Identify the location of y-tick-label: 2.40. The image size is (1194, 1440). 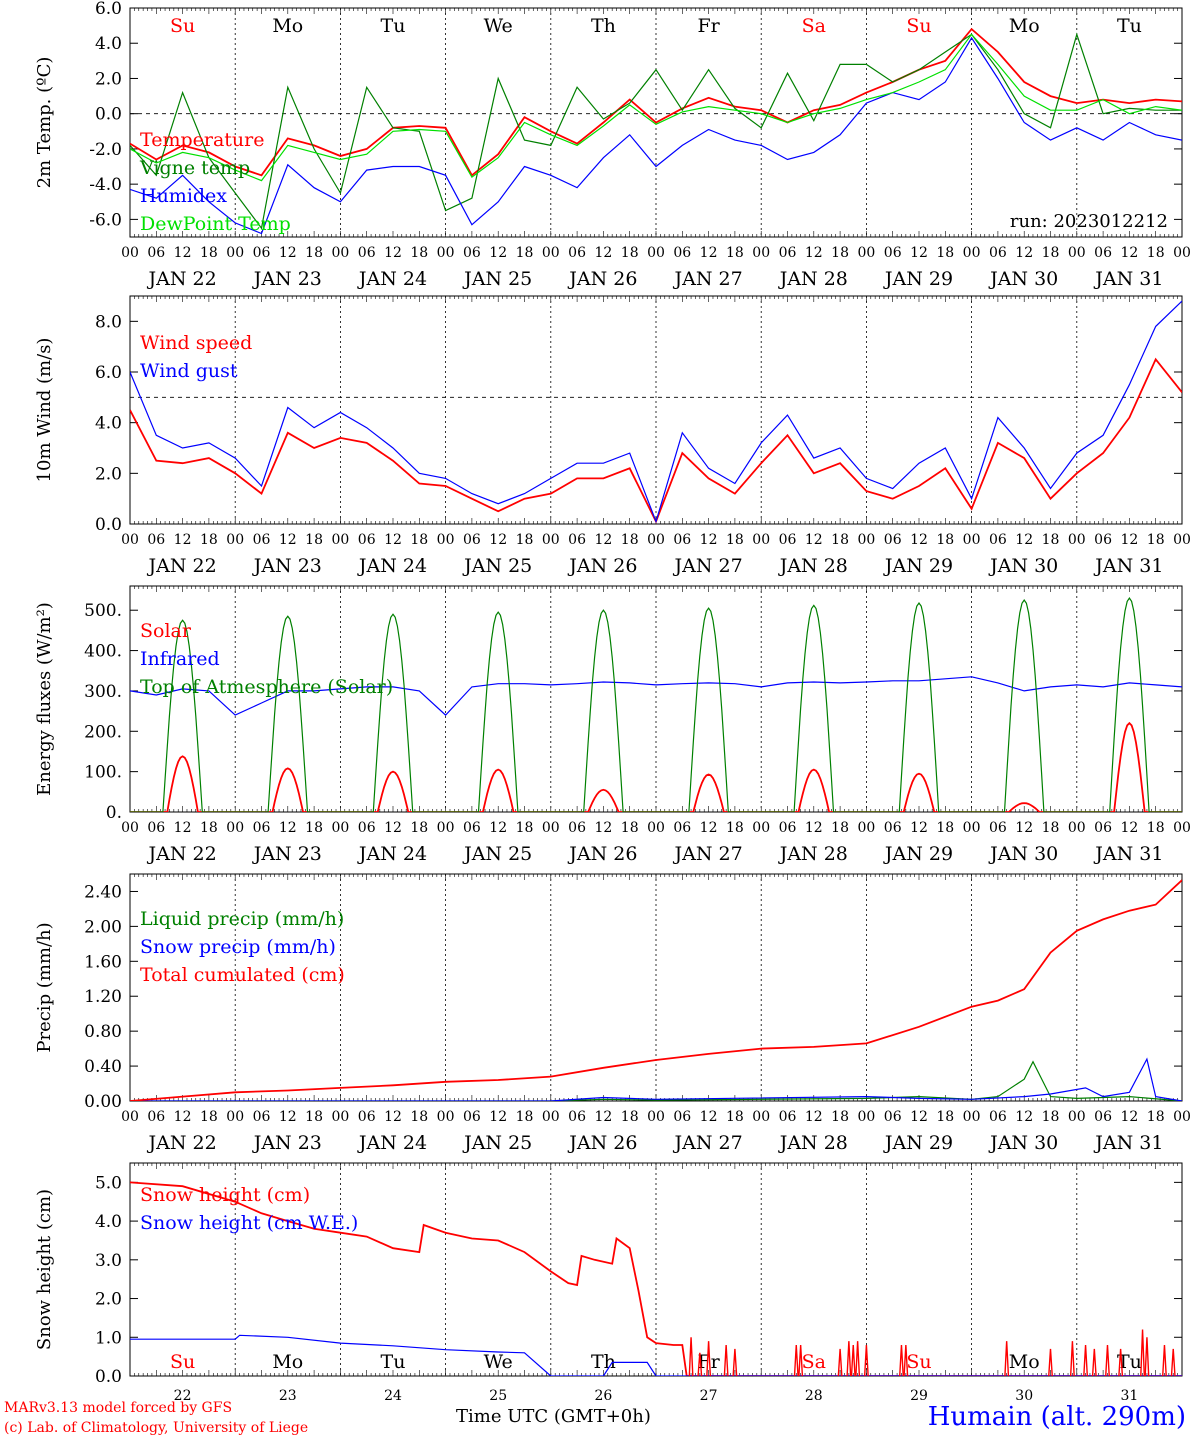
(103, 892).